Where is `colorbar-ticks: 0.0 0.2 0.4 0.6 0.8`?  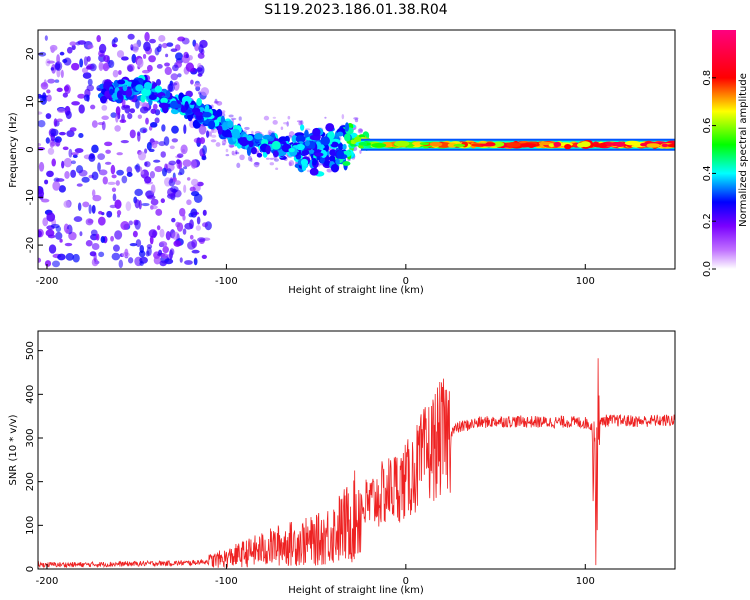
colorbar-ticks: 0.0 0.2 0.4 0.6 0.8 is located at coordinates (709, 173).